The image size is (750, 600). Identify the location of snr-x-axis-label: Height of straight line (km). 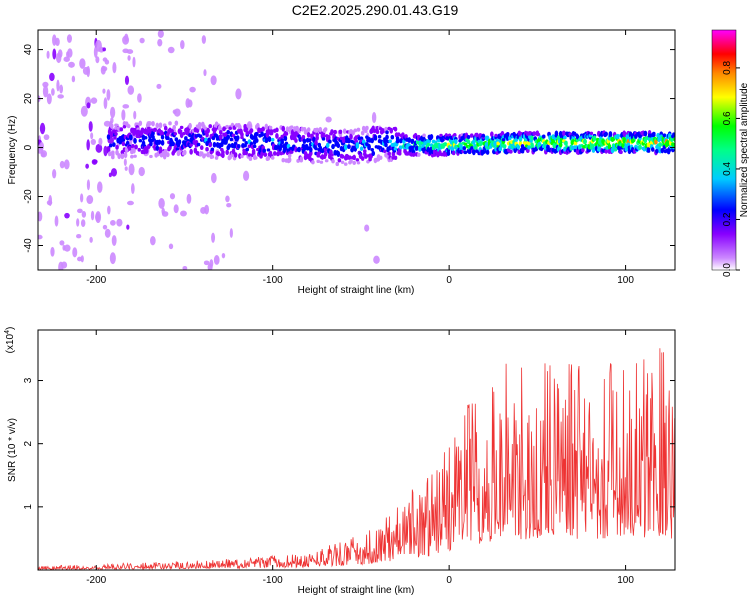
(356, 590).